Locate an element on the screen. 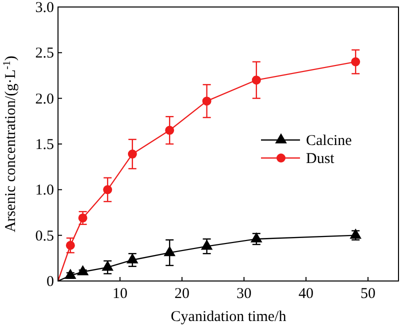  y-tick-label: 0 is located at coordinates (50, 282).